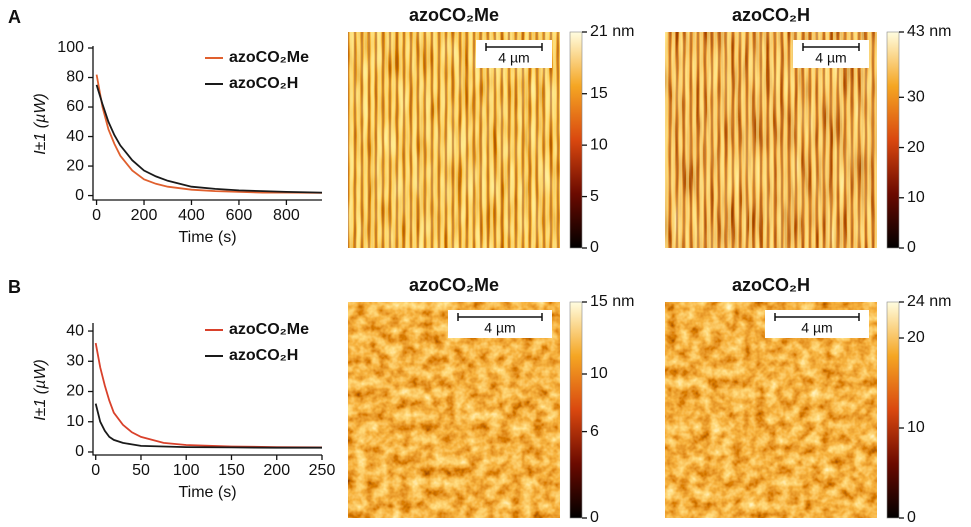 Image resolution: width=971 pixels, height=527 pixels. What do you see at coordinates (14, 17) in the screenshot?
I see `panel-label: A` at bounding box center [14, 17].